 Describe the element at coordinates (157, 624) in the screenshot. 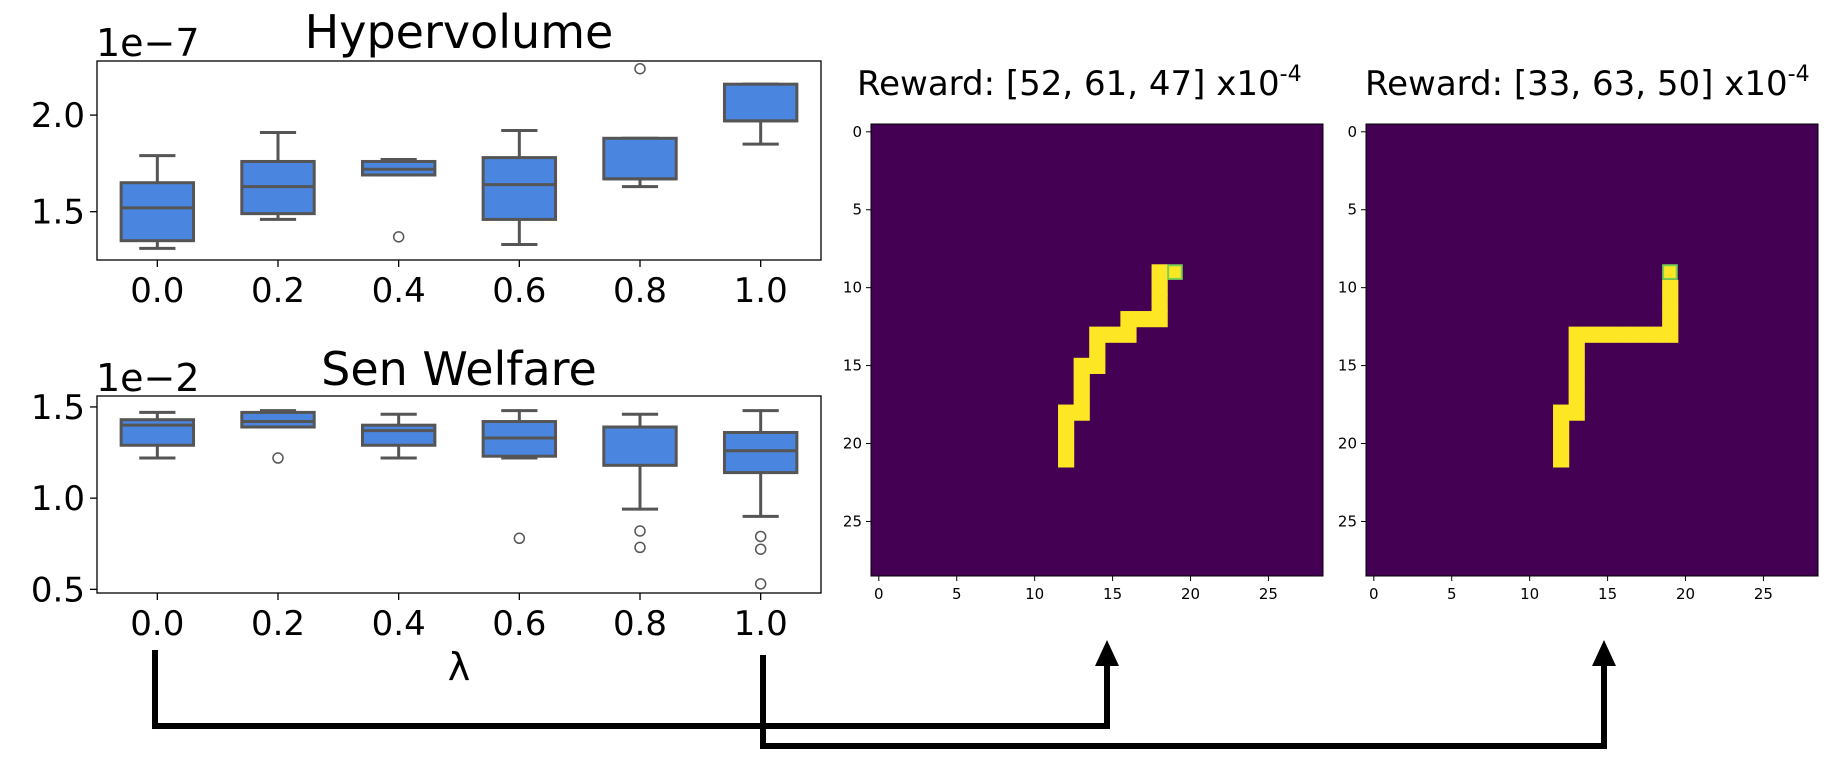

I see `sen-welfare-xtick-label: 0.0` at that location.